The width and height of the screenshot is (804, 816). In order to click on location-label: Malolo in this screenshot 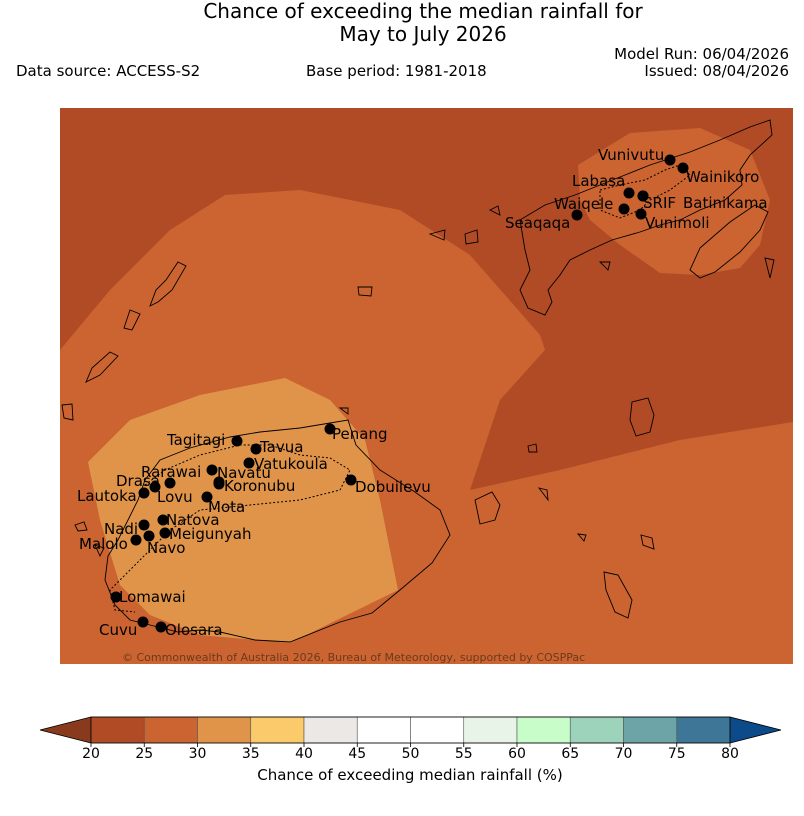, I will do `click(103, 544)`.